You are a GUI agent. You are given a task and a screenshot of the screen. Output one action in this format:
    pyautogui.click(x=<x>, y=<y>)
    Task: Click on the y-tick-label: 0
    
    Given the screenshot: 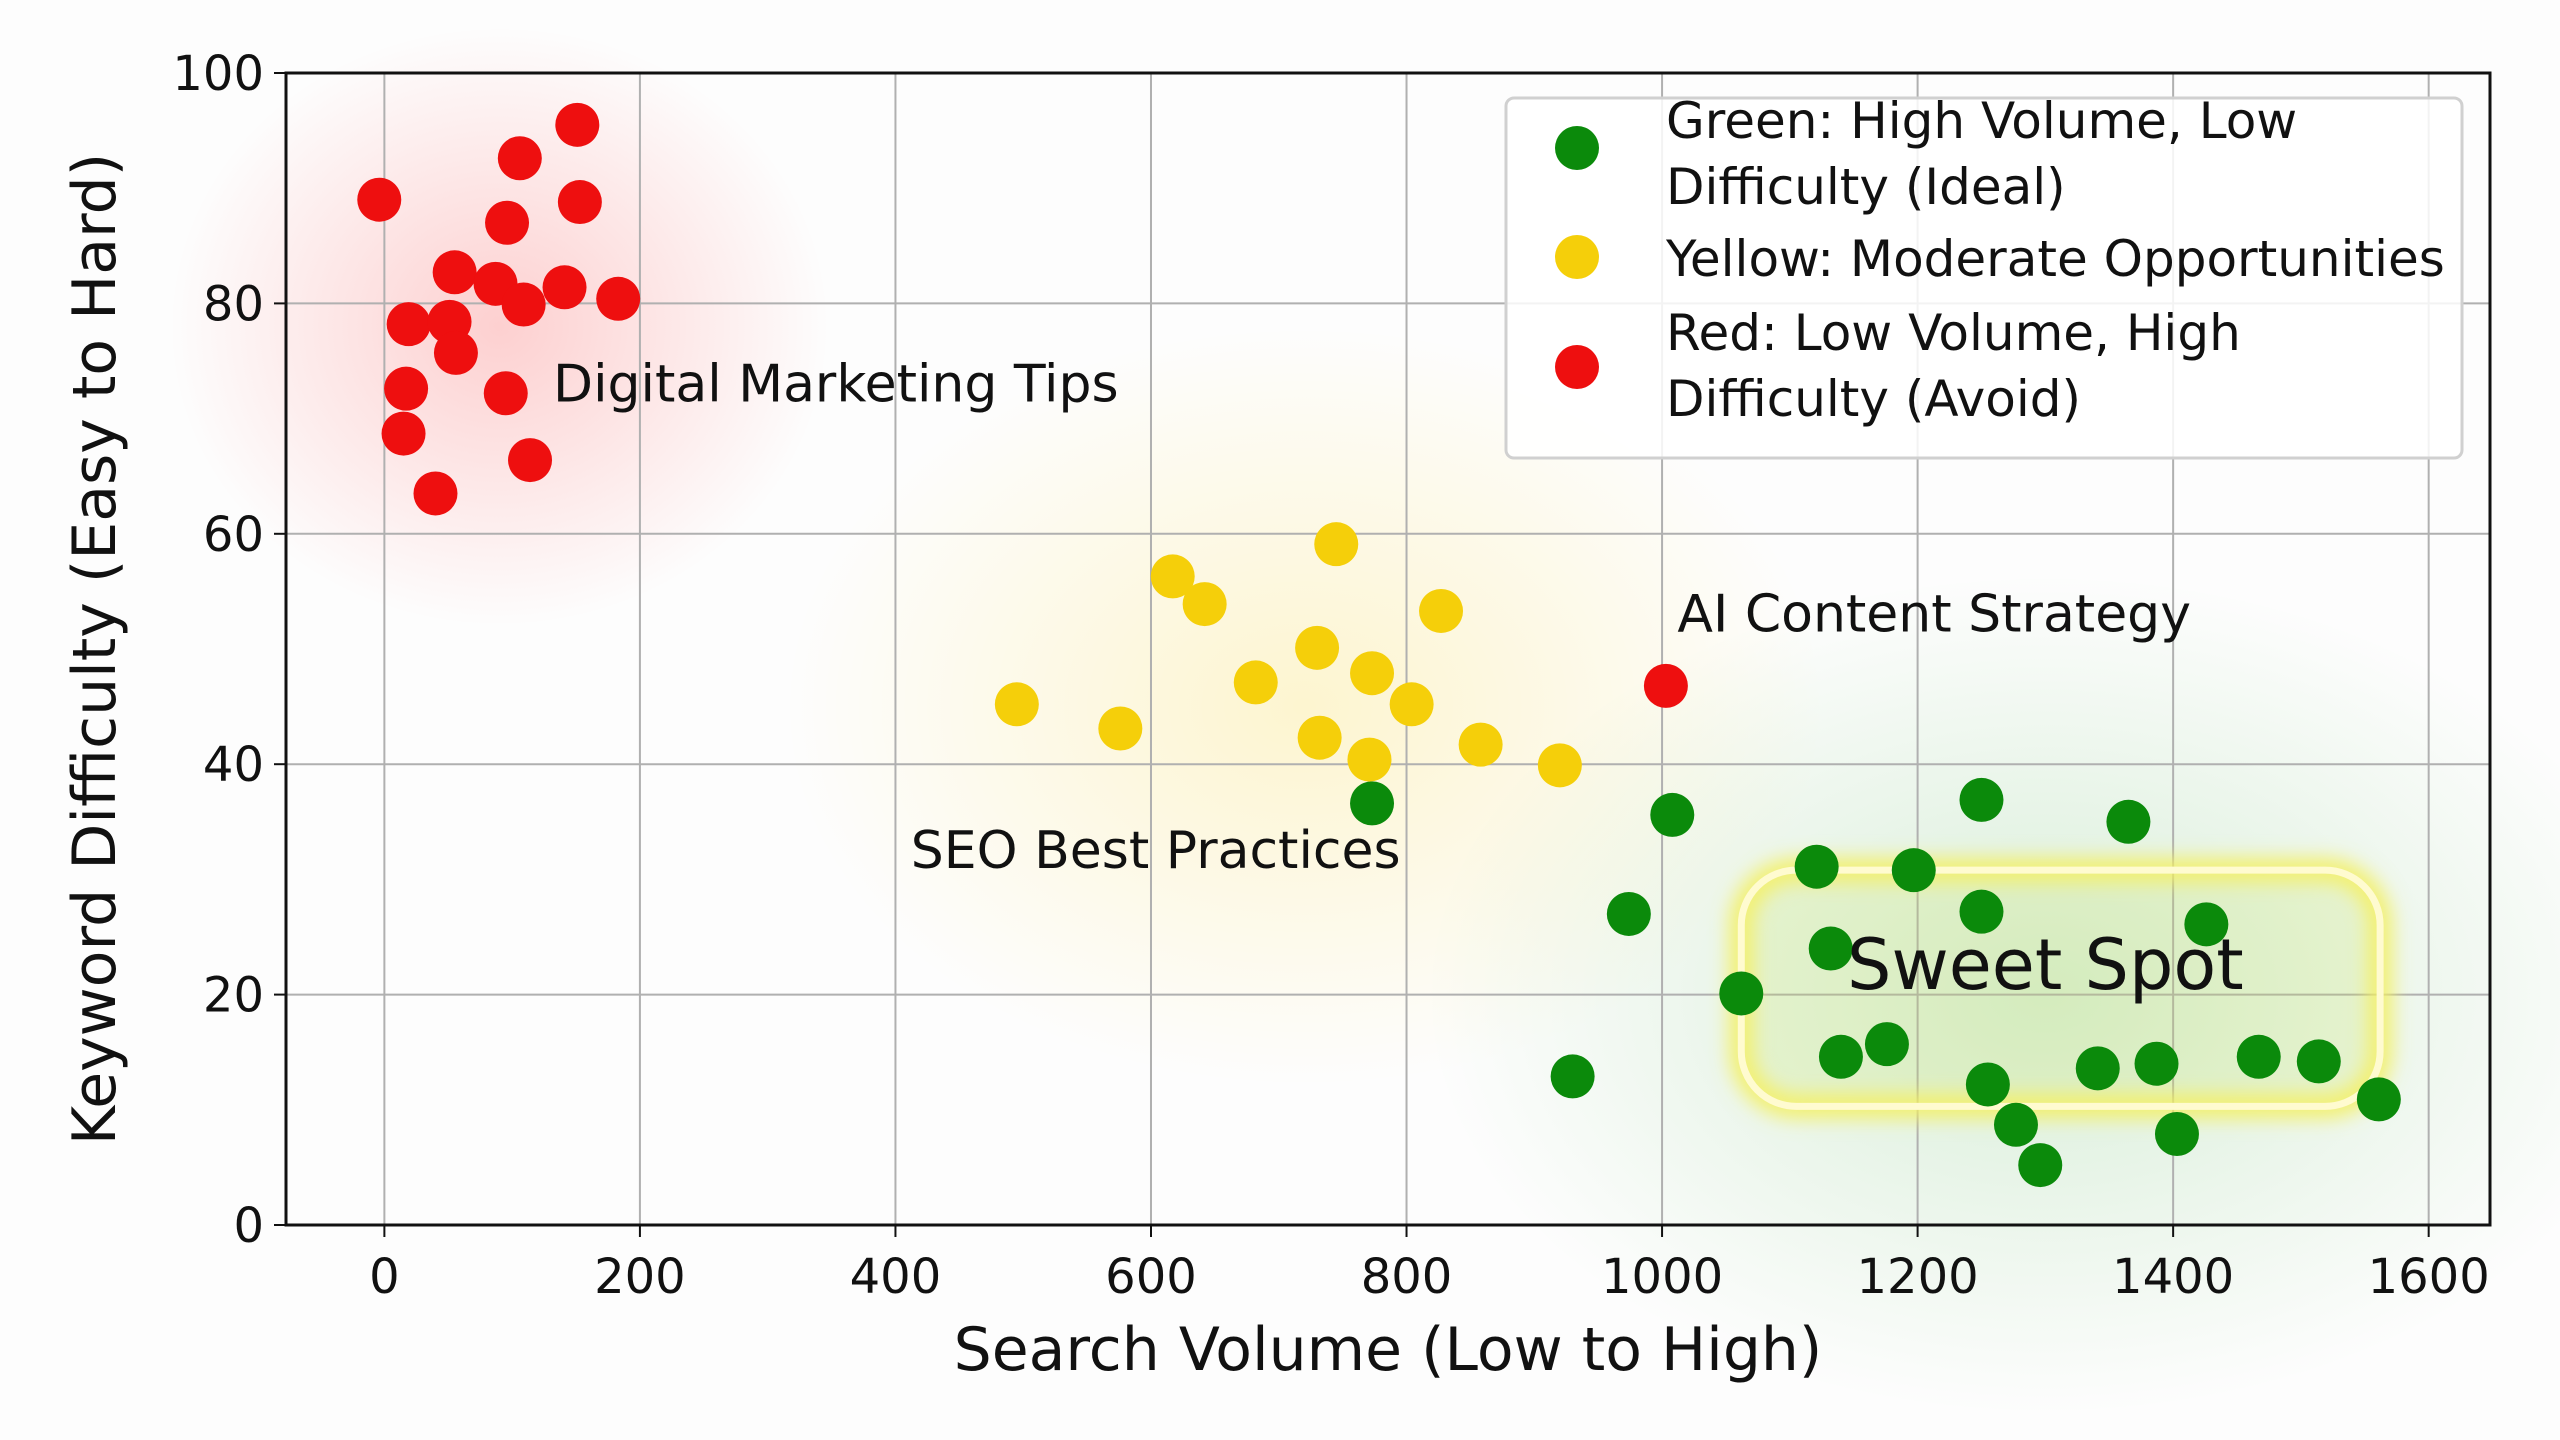 What is the action you would take?
    pyautogui.click(x=248, y=1226)
    